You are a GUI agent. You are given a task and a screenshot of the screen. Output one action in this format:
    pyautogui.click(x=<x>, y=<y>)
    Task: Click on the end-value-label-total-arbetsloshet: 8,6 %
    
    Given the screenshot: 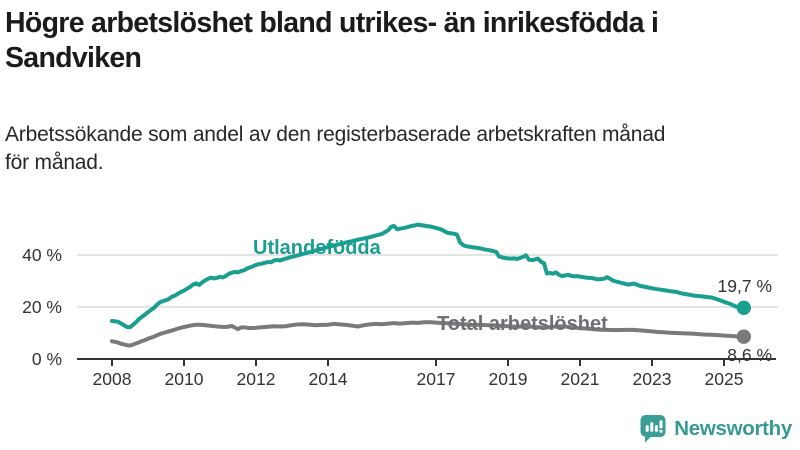 What is the action you would take?
    pyautogui.click(x=749, y=355)
    